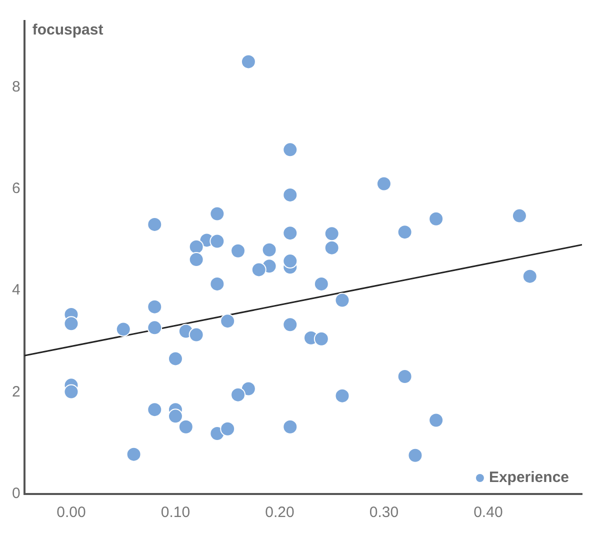 Image resolution: width=598 pixels, height=540 pixels. Describe the element at coordinates (16, 391) in the screenshot. I see `y-tick-label: 2` at that location.